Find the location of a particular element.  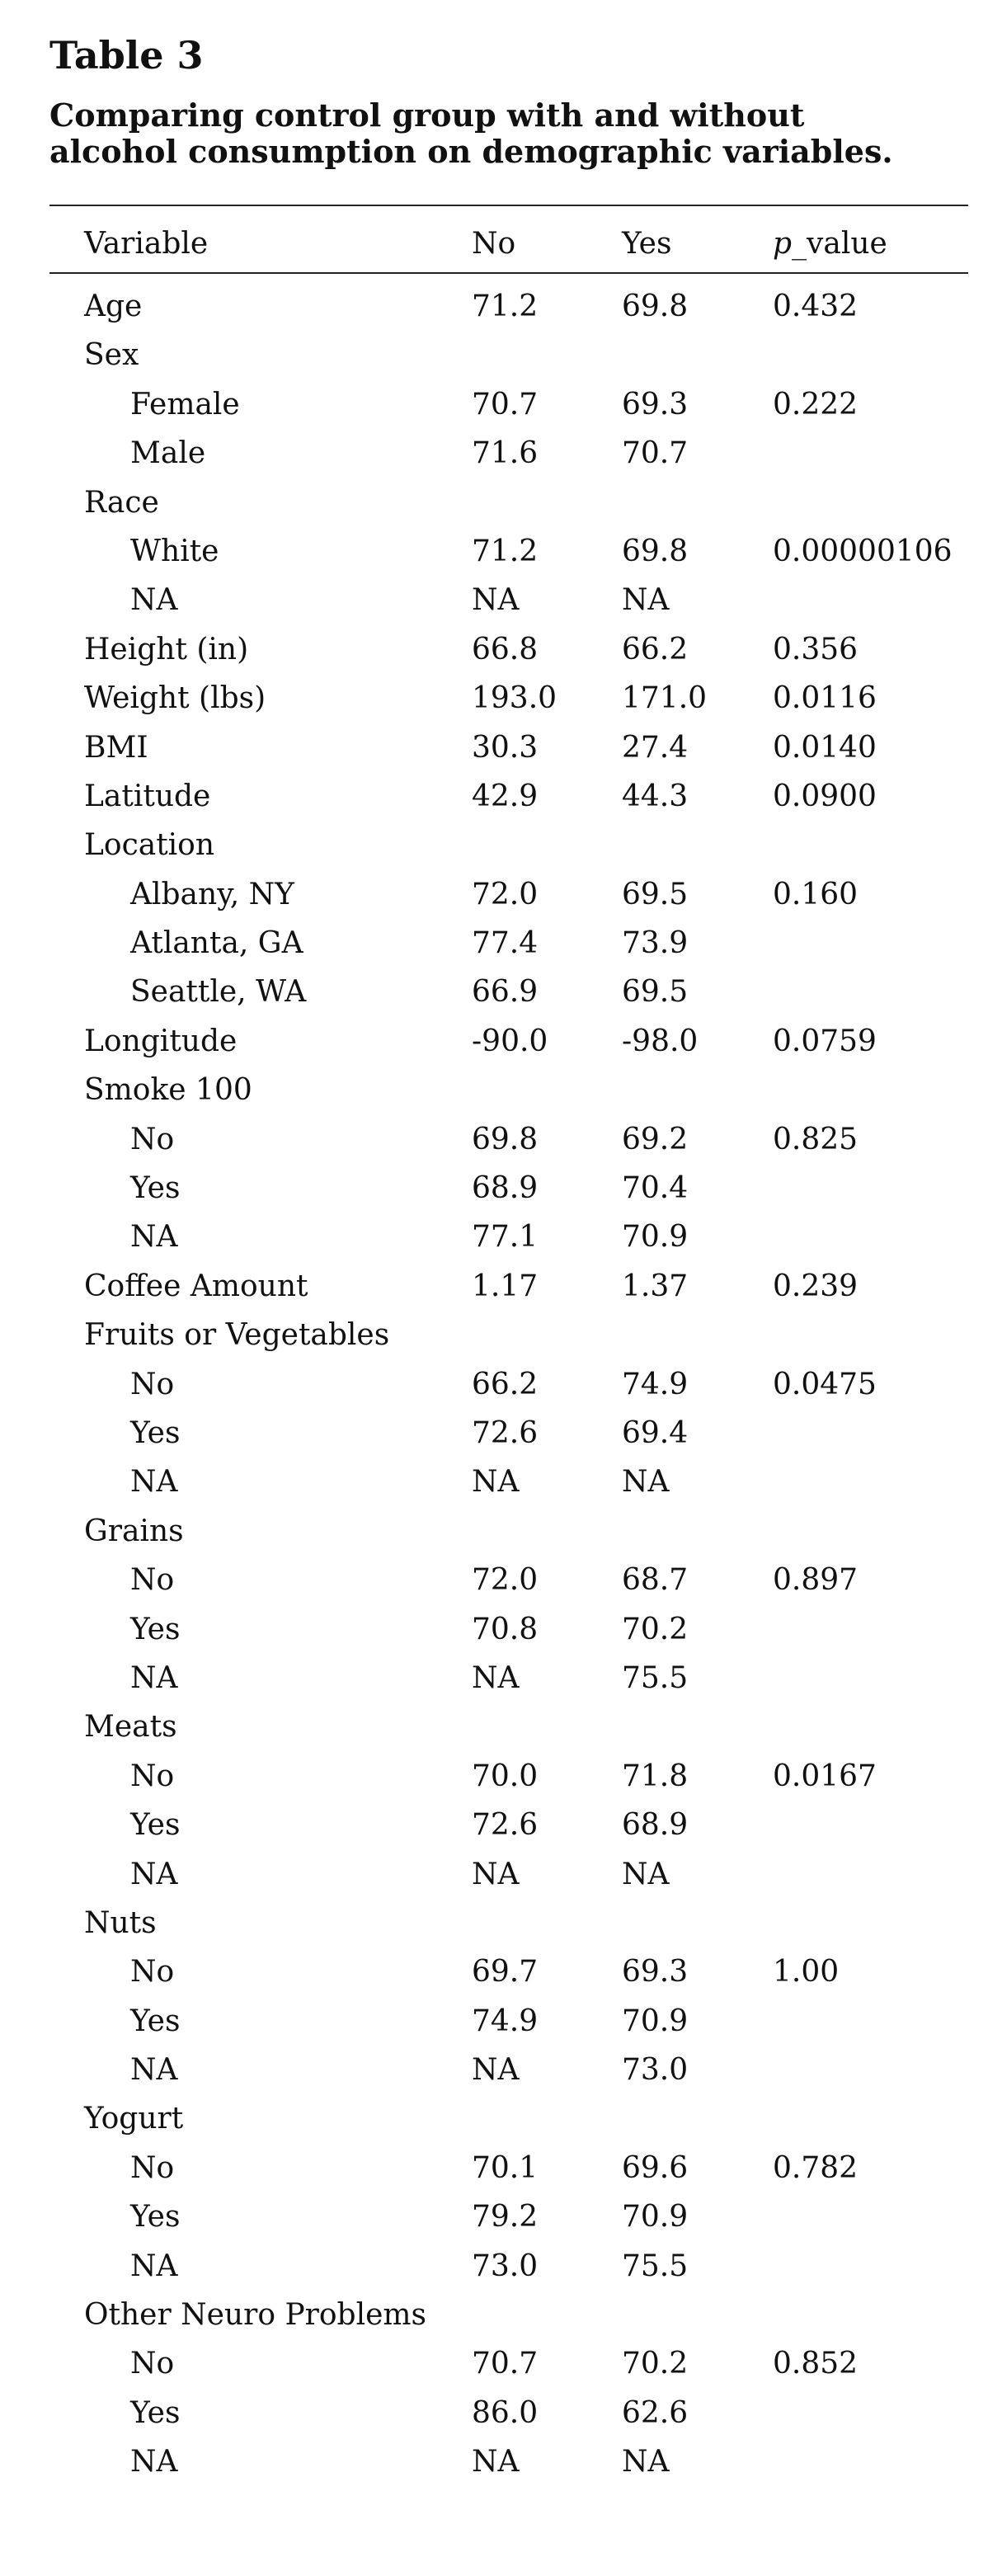

row-label: Sex is located at coordinates (111, 355).